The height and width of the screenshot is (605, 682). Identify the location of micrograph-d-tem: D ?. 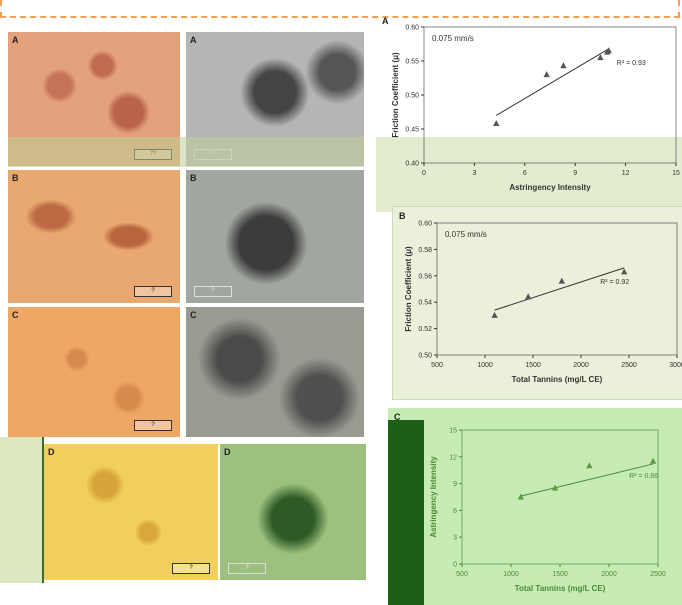
(293, 512).